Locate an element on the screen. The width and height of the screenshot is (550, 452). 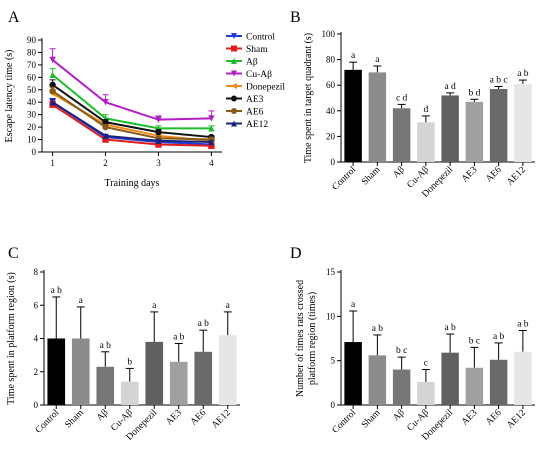
y-tick-label: 100 is located at coordinates (329, 34).